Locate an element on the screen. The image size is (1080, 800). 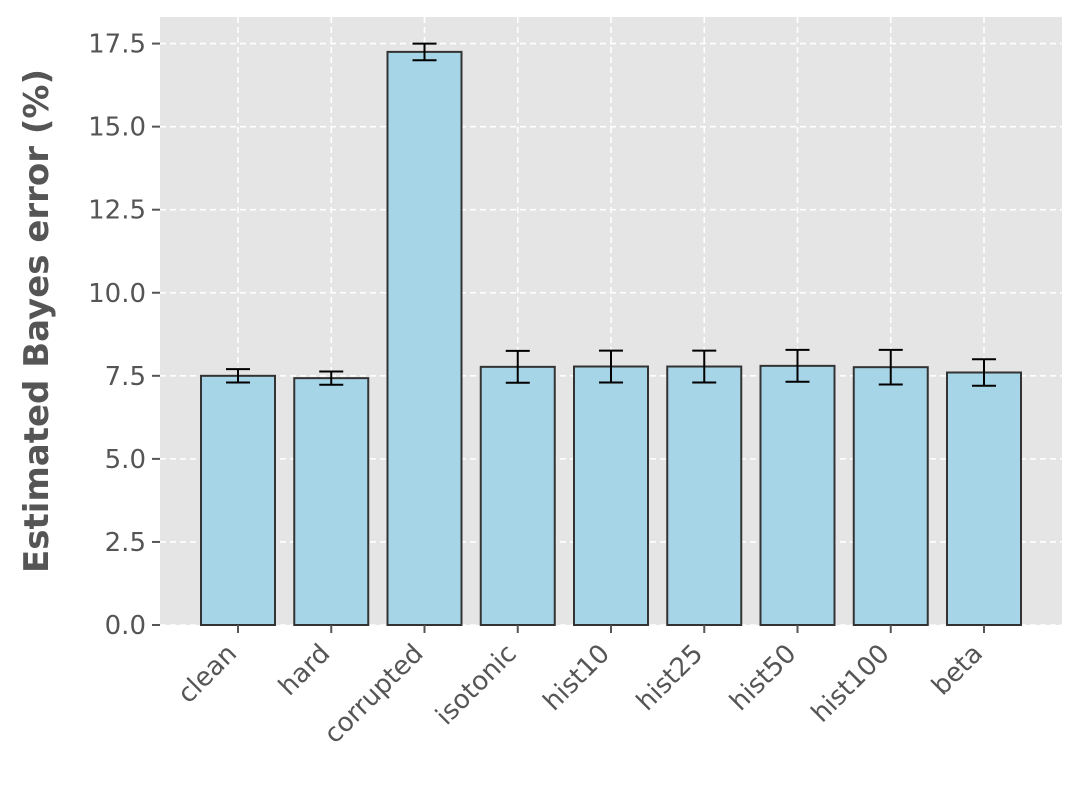
error-bar-hist10 is located at coordinates (611, 366).